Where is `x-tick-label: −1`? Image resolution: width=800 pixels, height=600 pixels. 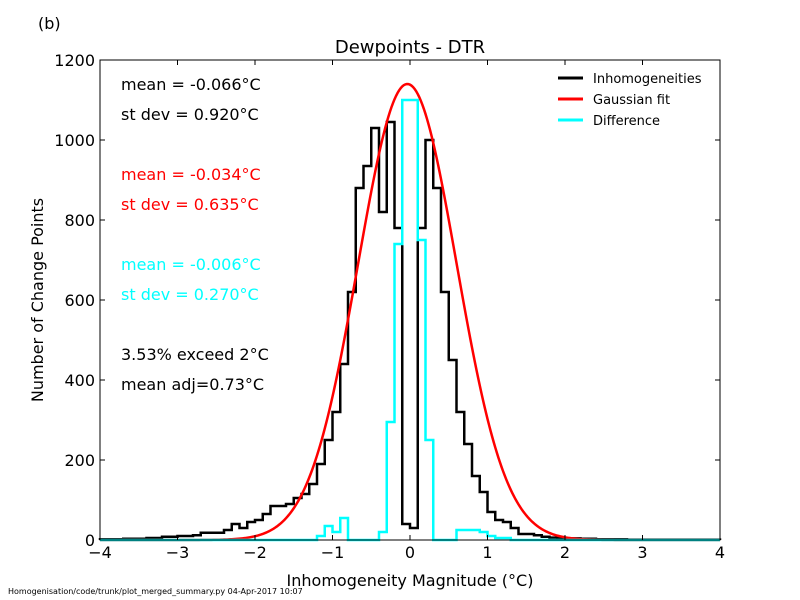 x-tick-label: −1 is located at coordinates (333, 552).